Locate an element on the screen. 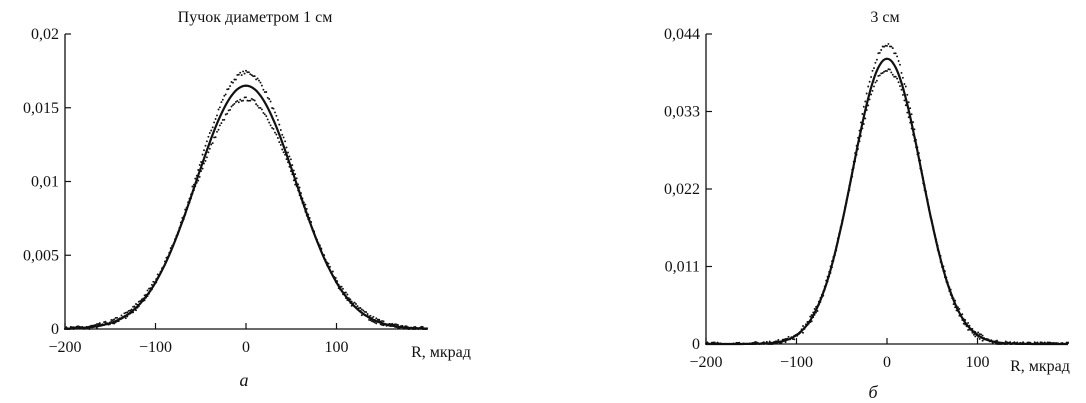 Image resolution: width=1086 pixels, height=403 pixels. x-tick-label: −200 is located at coordinates (64, 347).